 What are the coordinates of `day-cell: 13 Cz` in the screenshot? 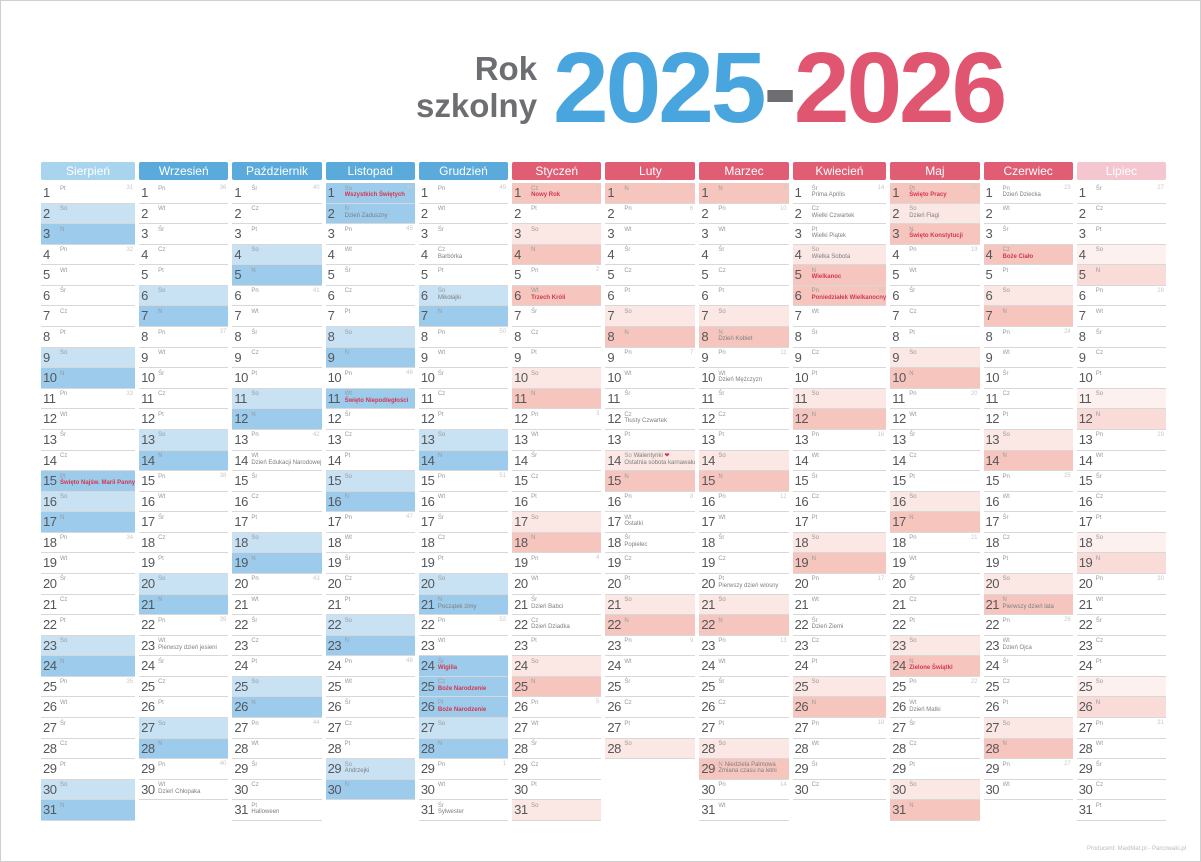 It's located at (370, 440).